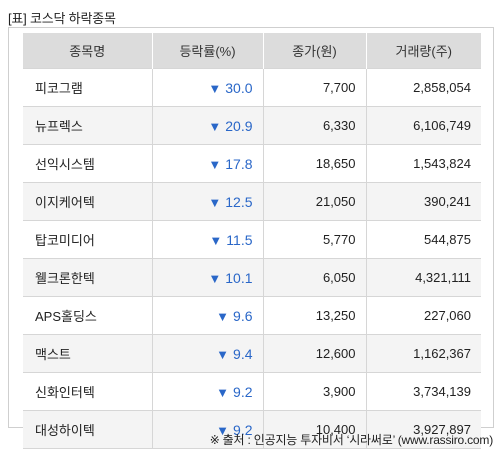 Image resolution: width=503 pixels, height=451 pixels. Describe the element at coordinates (243, 353) in the screenshot. I see `change-value: 9.4` at that location.